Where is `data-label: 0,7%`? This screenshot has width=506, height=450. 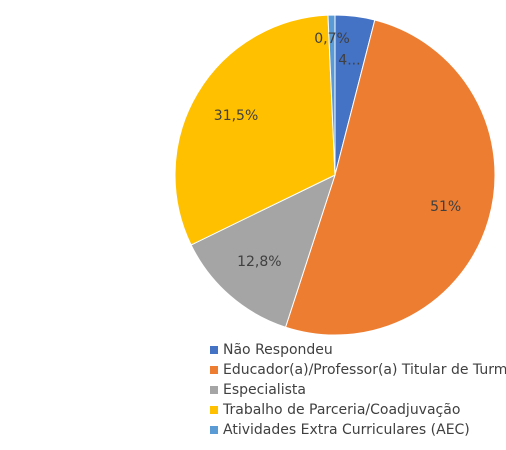
data-label: 0,7% is located at coordinates (332, 39).